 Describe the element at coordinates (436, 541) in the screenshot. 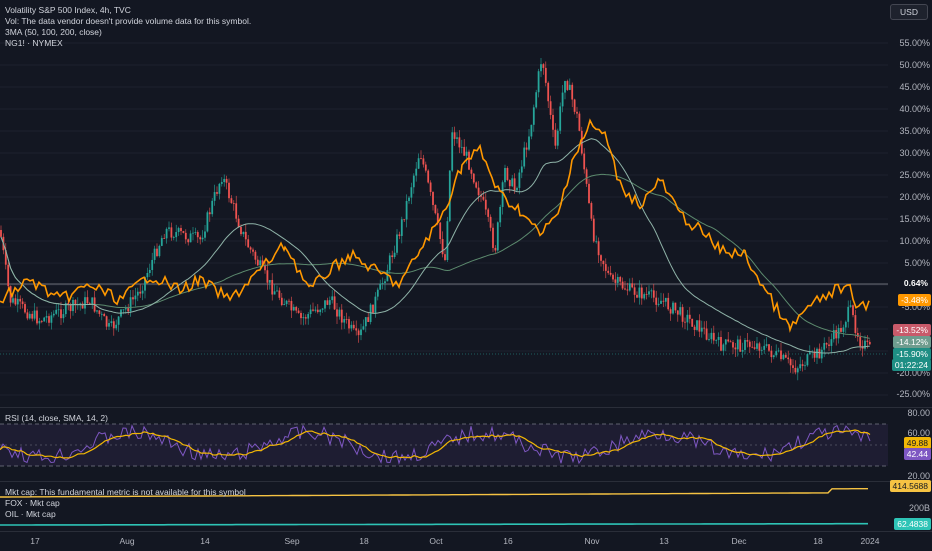

I see `x-tick: Oct` at that location.